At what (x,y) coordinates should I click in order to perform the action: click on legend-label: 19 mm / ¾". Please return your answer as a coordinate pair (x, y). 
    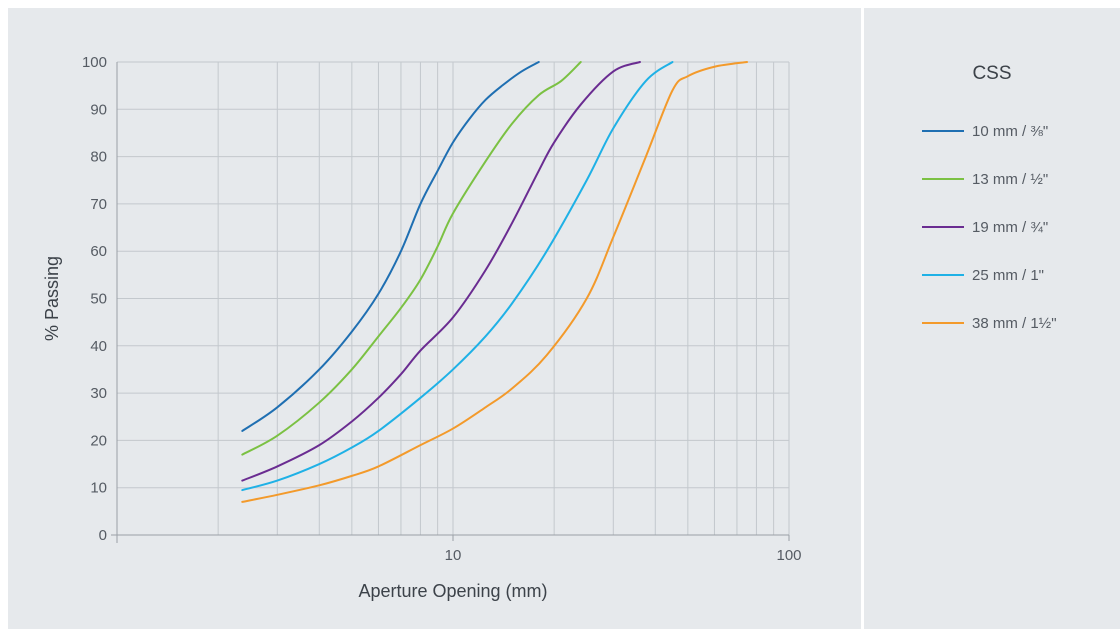
    Looking at the image, I should click on (1010, 227).